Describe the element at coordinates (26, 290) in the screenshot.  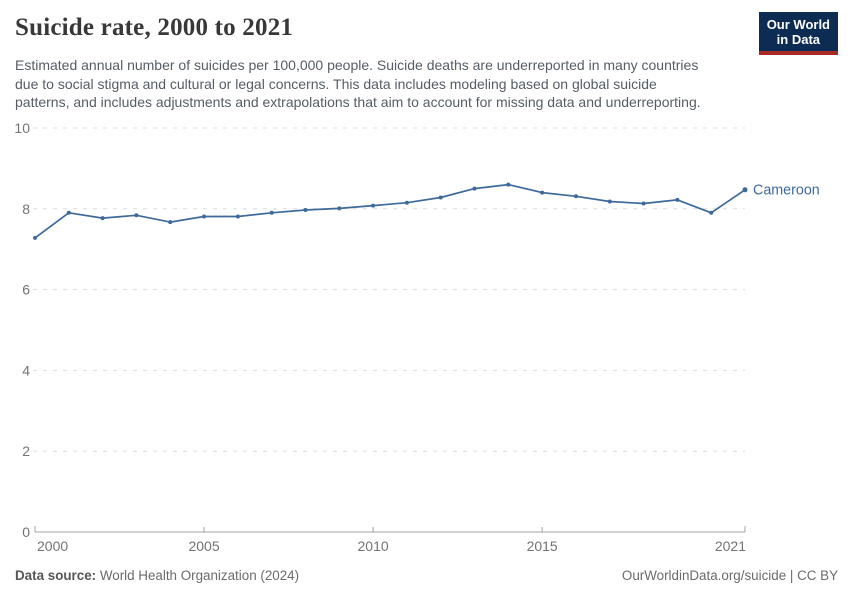
I see `y-tick-label: 6` at that location.